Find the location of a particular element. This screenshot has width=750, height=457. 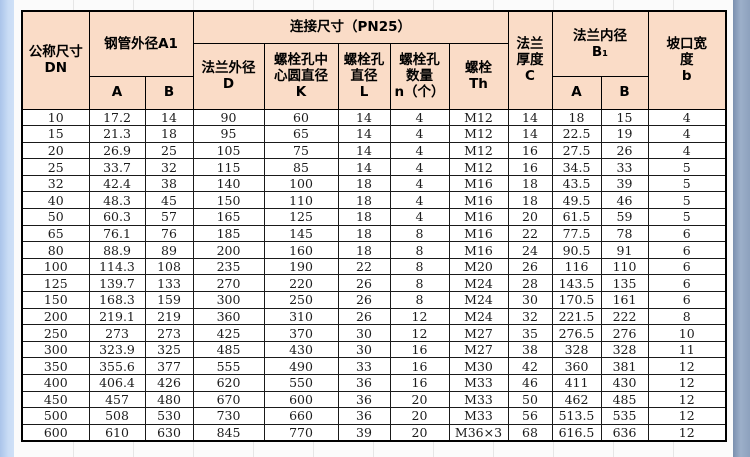

cell-groove_b: 12 is located at coordinates (687, 366).